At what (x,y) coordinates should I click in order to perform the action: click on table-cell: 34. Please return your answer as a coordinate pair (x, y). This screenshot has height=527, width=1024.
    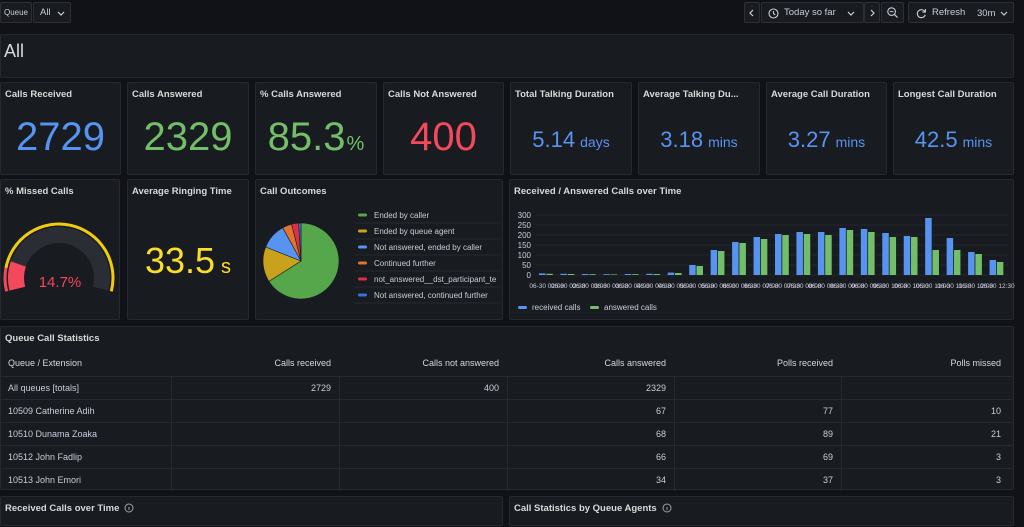
    Looking at the image, I should click on (660, 480).